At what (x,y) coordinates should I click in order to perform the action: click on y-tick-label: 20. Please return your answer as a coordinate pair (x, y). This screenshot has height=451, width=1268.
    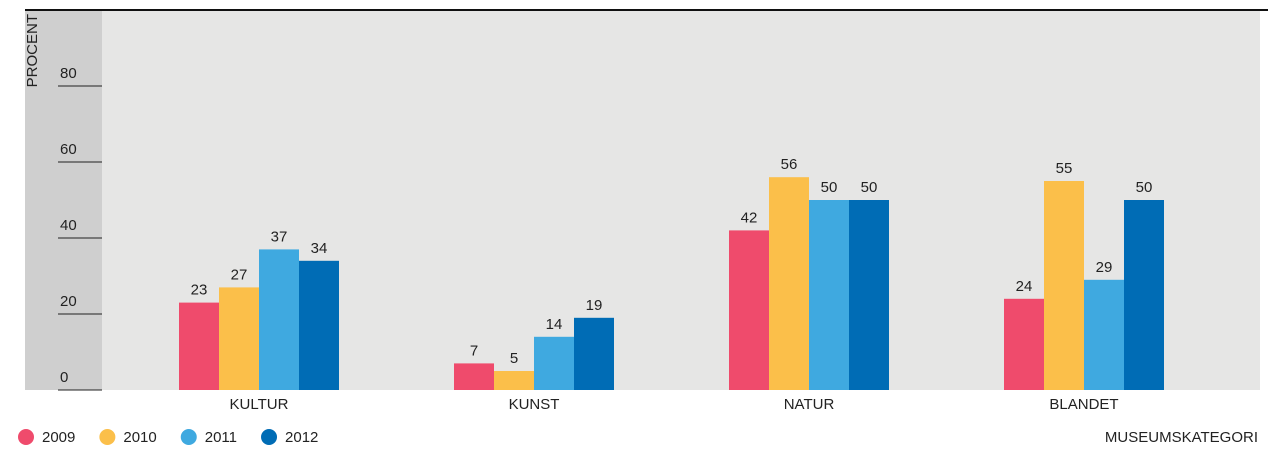
    Looking at the image, I should click on (68, 301).